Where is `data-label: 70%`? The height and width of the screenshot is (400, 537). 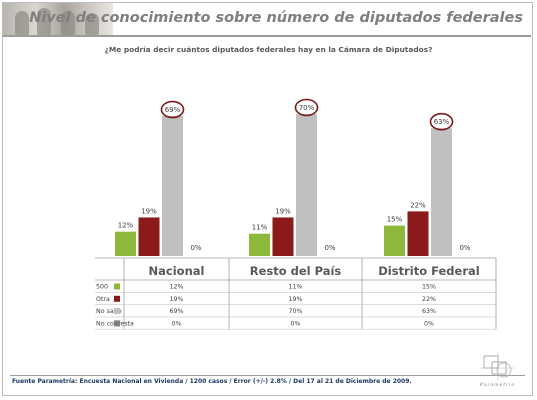
data-label: 70% is located at coordinates (307, 108).